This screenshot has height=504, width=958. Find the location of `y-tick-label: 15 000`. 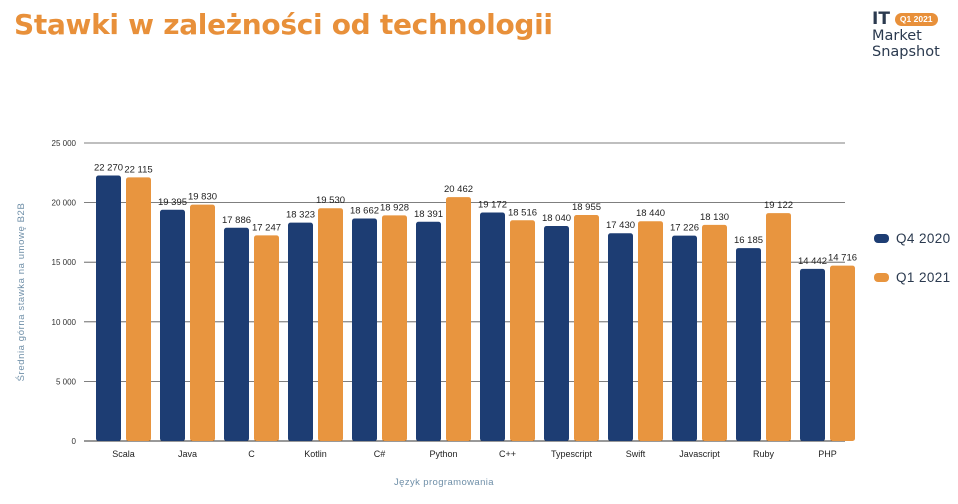

y-tick-label: 15 000 is located at coordinates (64, 262).